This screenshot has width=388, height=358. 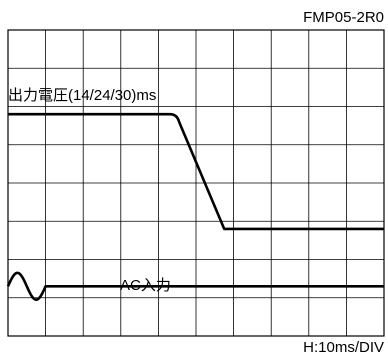 What do you see at coordinates (343, 347) in the screenshot?
I see `time-scale-label: H:10ms/DIV` at bounding box center [343, 347].